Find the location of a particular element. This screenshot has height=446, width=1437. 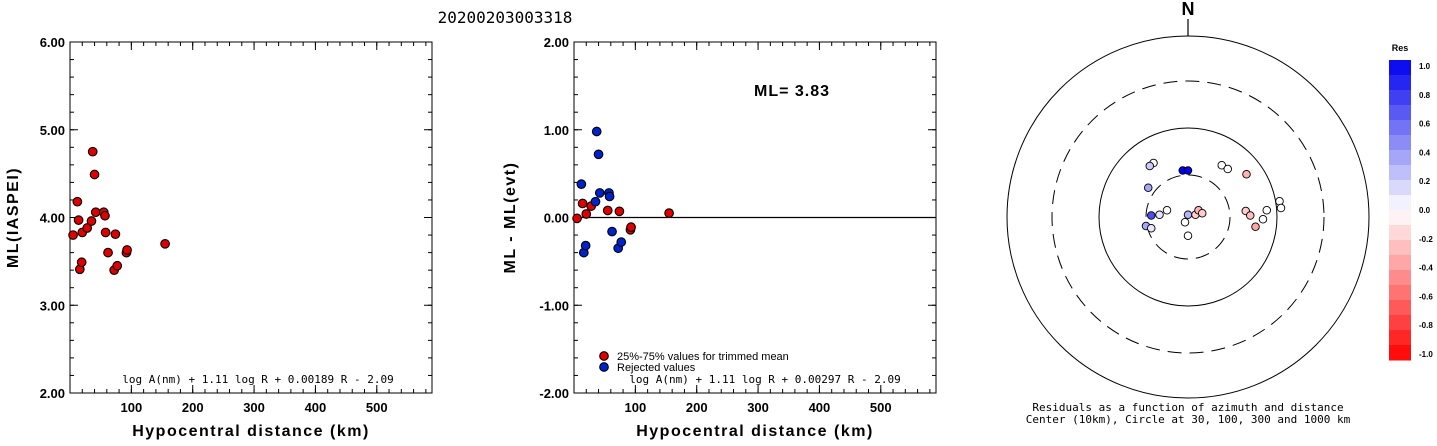

colorbar-tick-label: 0.2 is located at coordinates (1425, 181).